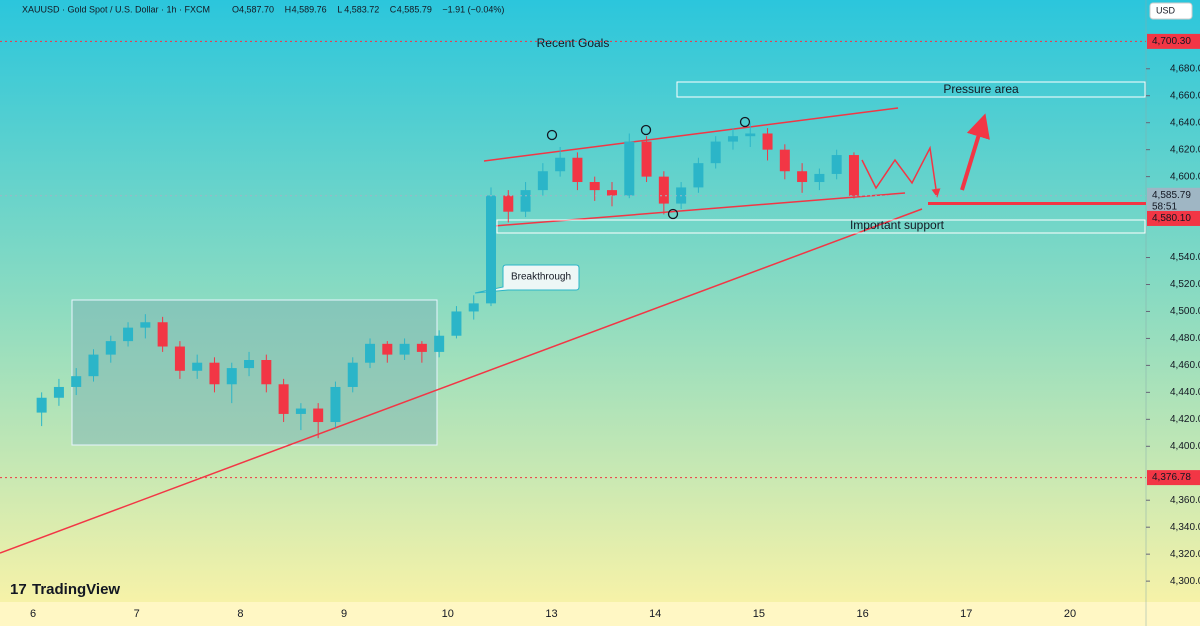 This screenshot has width=1200, height=631. I want to click on annotation: Recent Goals, so click(573, 43).